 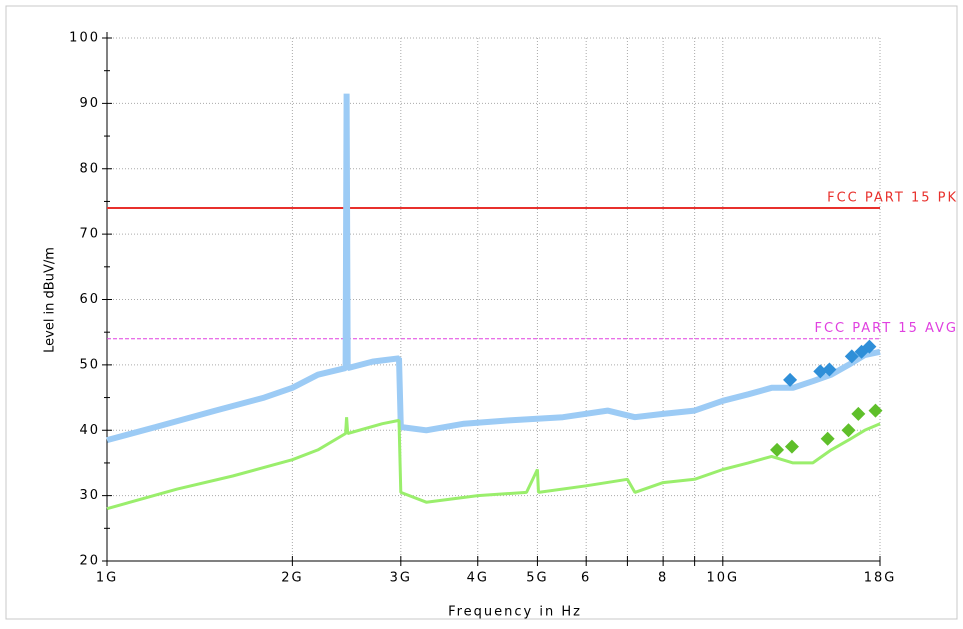 I want to click on trace, so click(x=493, y=464).